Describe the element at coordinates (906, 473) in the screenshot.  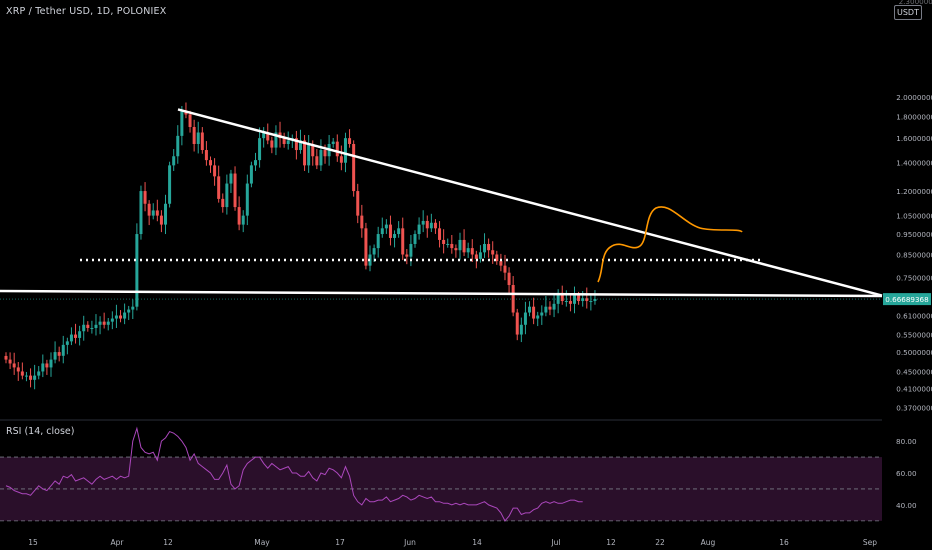
I see `rsi-tick-label: 60.00` at that location.